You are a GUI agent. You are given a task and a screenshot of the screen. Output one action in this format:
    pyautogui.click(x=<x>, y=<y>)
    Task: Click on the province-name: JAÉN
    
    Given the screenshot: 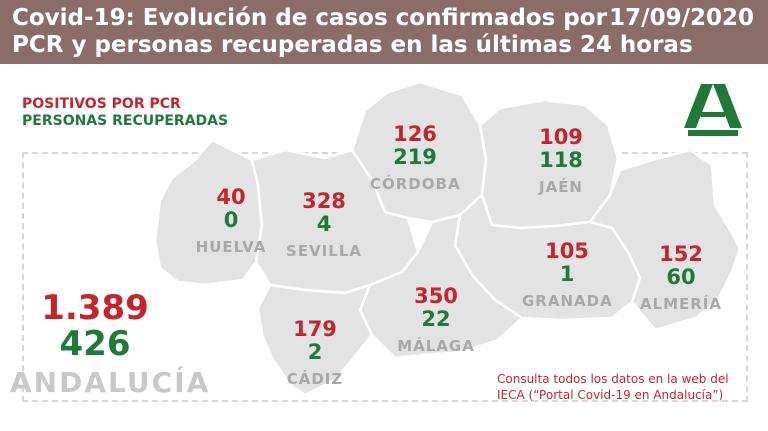 What is the action you would take?
    pyautogui.click(x=561, y=187)
    